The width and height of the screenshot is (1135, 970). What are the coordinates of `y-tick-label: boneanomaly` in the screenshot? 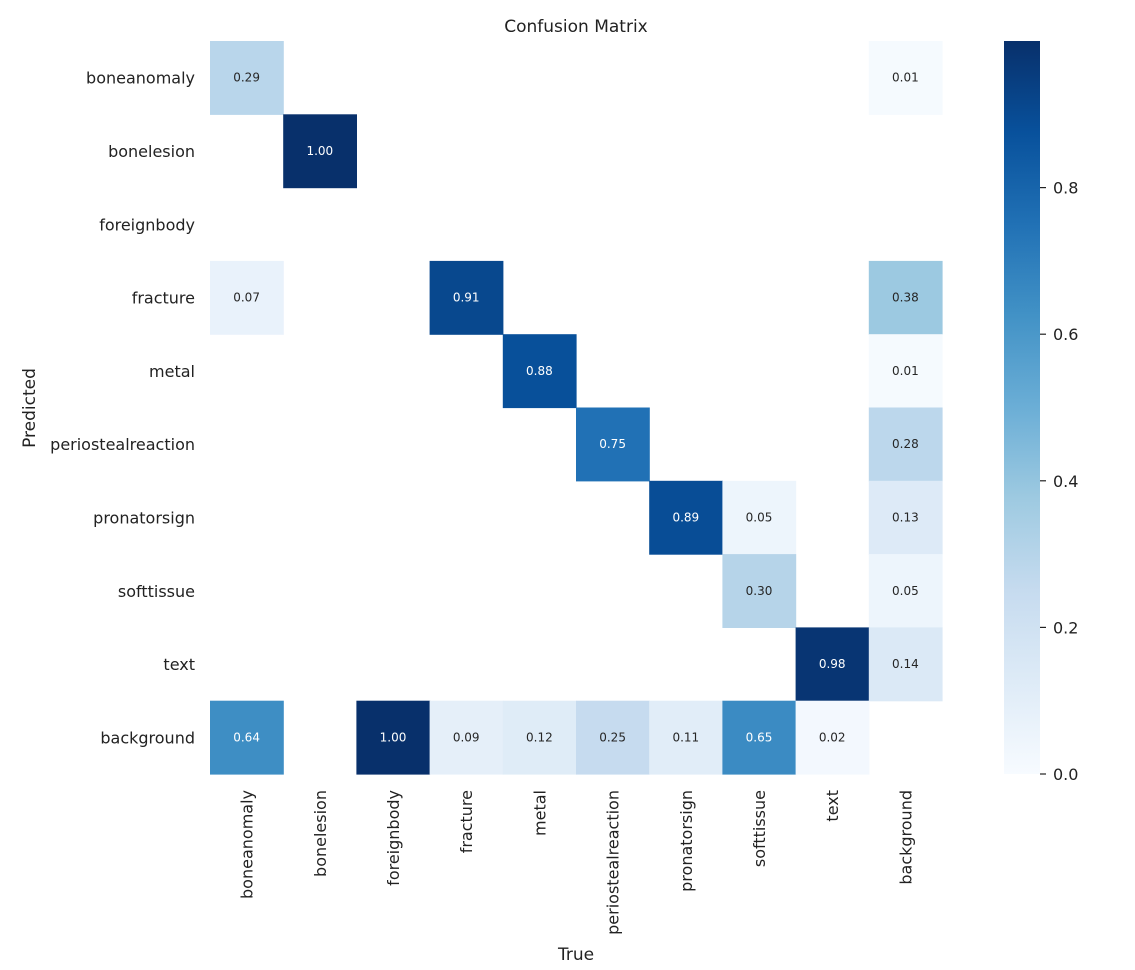 It's located at (140, 78).